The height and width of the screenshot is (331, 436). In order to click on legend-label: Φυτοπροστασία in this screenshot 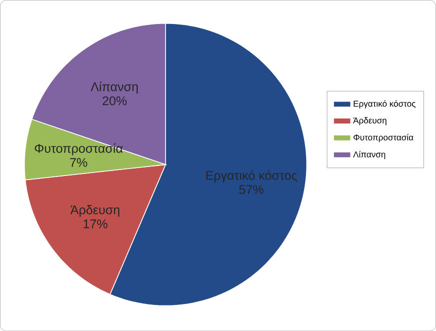, I will do `click(384, 138)`.